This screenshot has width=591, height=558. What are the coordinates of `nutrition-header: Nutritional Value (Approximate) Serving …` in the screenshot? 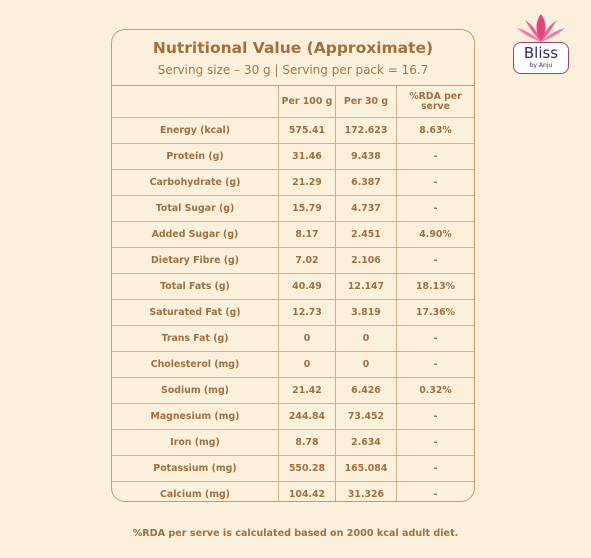 It's located at (293, 58).